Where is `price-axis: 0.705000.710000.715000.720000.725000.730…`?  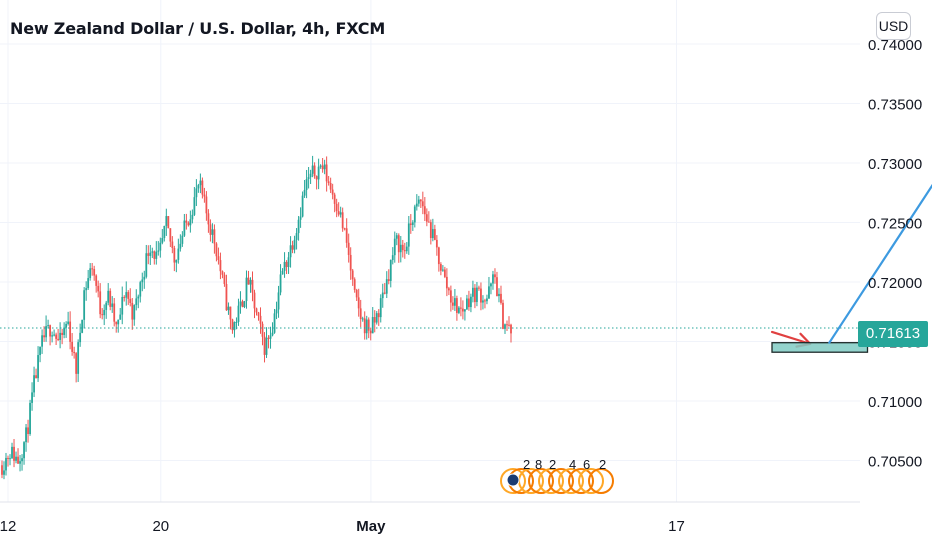 price-axis: 0.705000.710000.715000.720000.725000.730… is located at coordinates (895, 254).